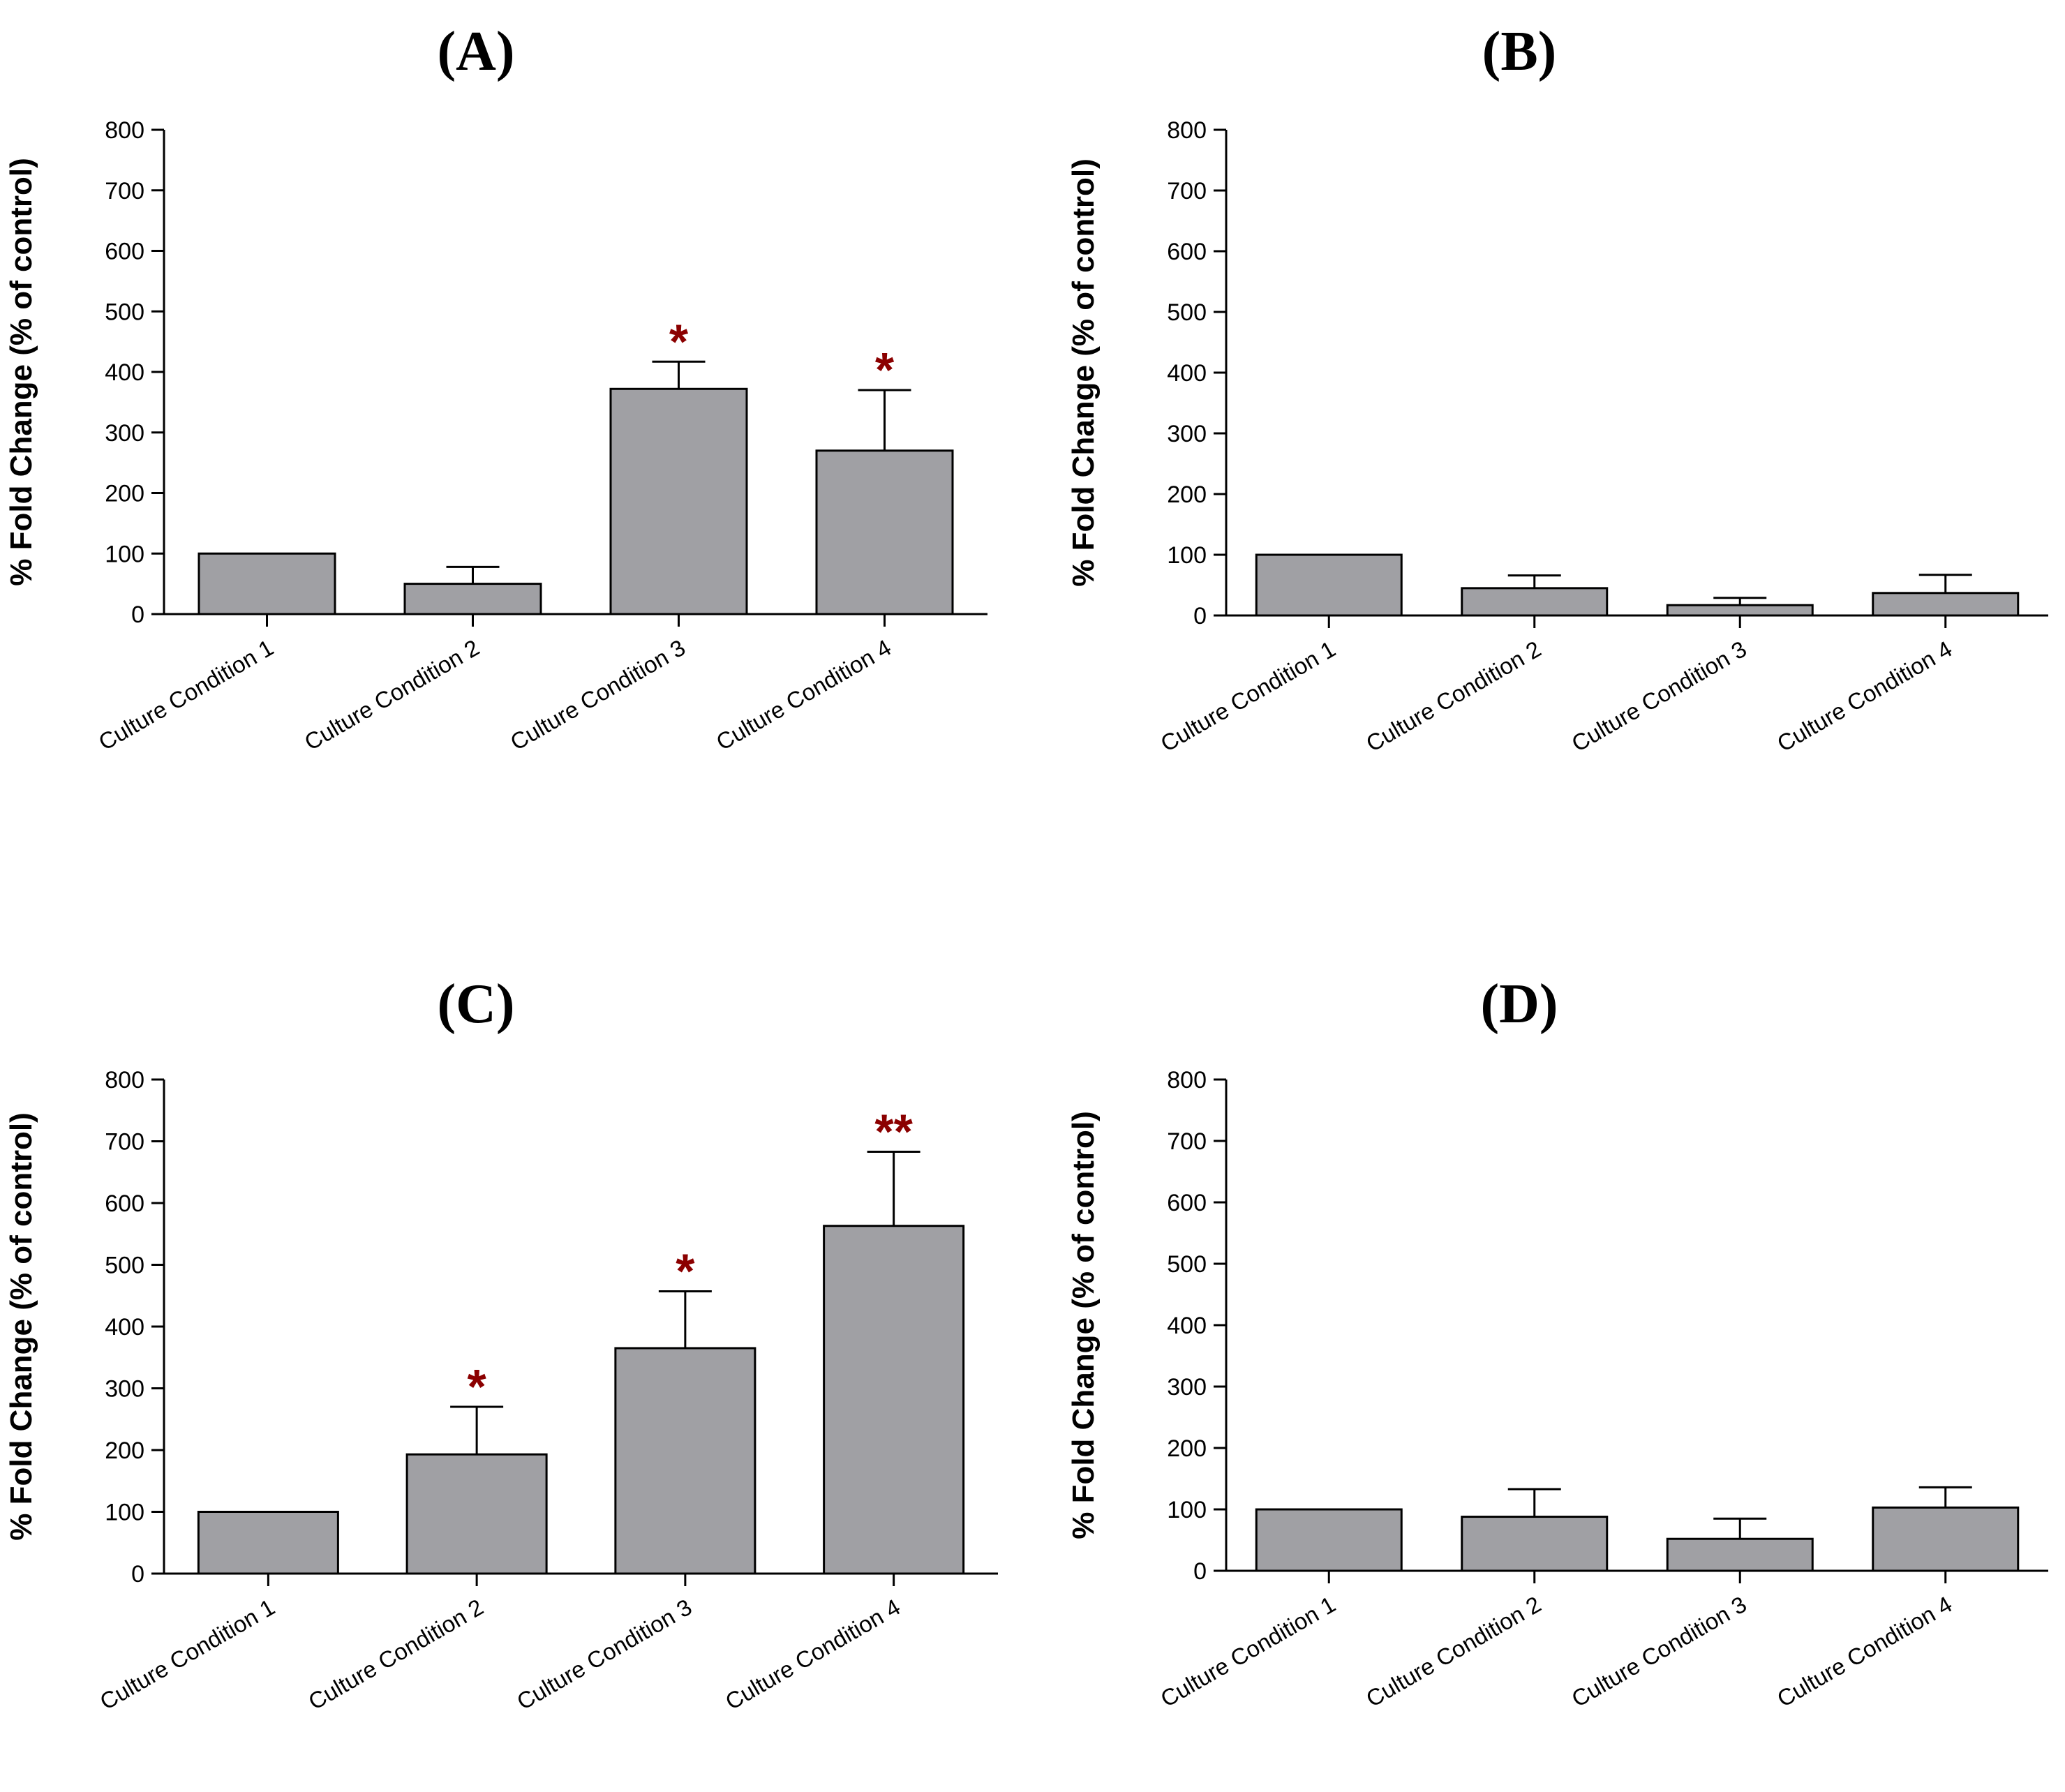 The image size is (2065, 1792). Describe the element at coordinates (1659, 1651) in the screenshot. I see `panel-d-category-label: Culture Condition 3` at that location.